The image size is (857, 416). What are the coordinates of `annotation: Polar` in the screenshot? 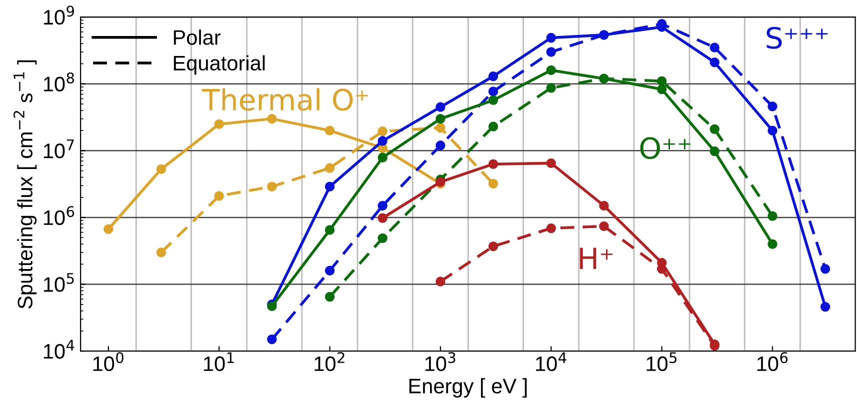 It's located at (197, 37).